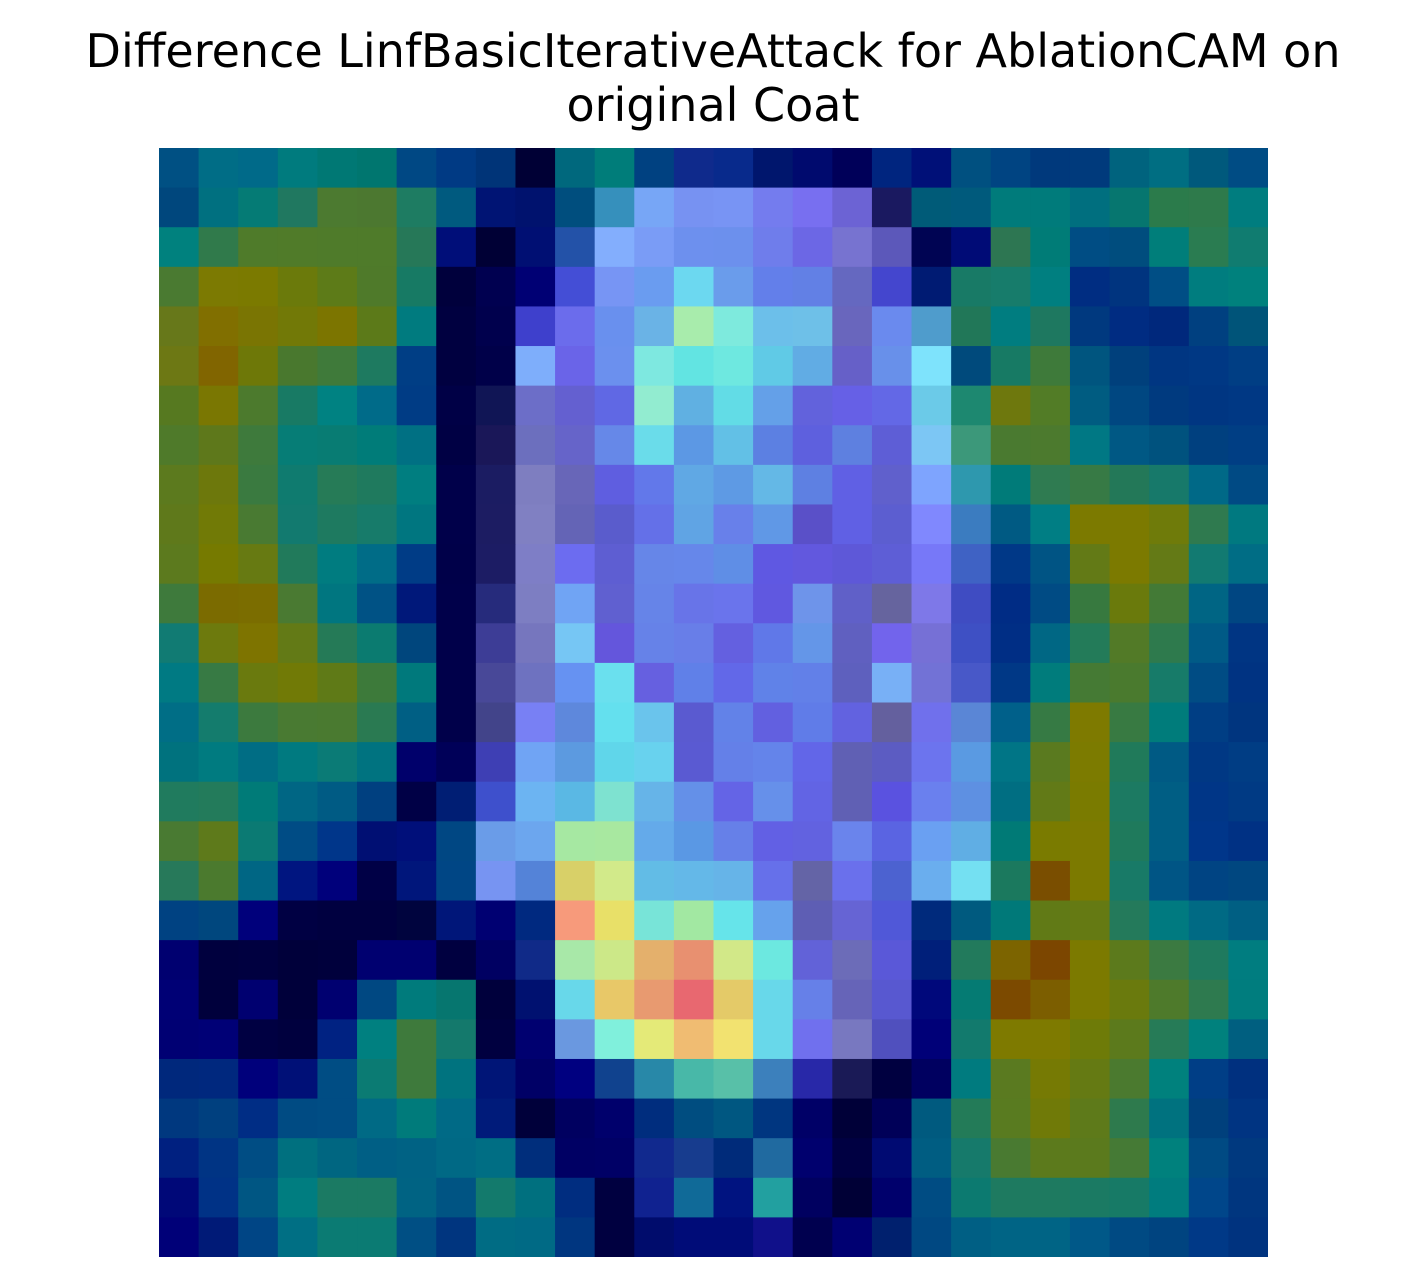  What do you see at coordinates (258, 999) in the screenshot?
I see `heatmap-cell-r21-c2` at bounding box center [258, 999].